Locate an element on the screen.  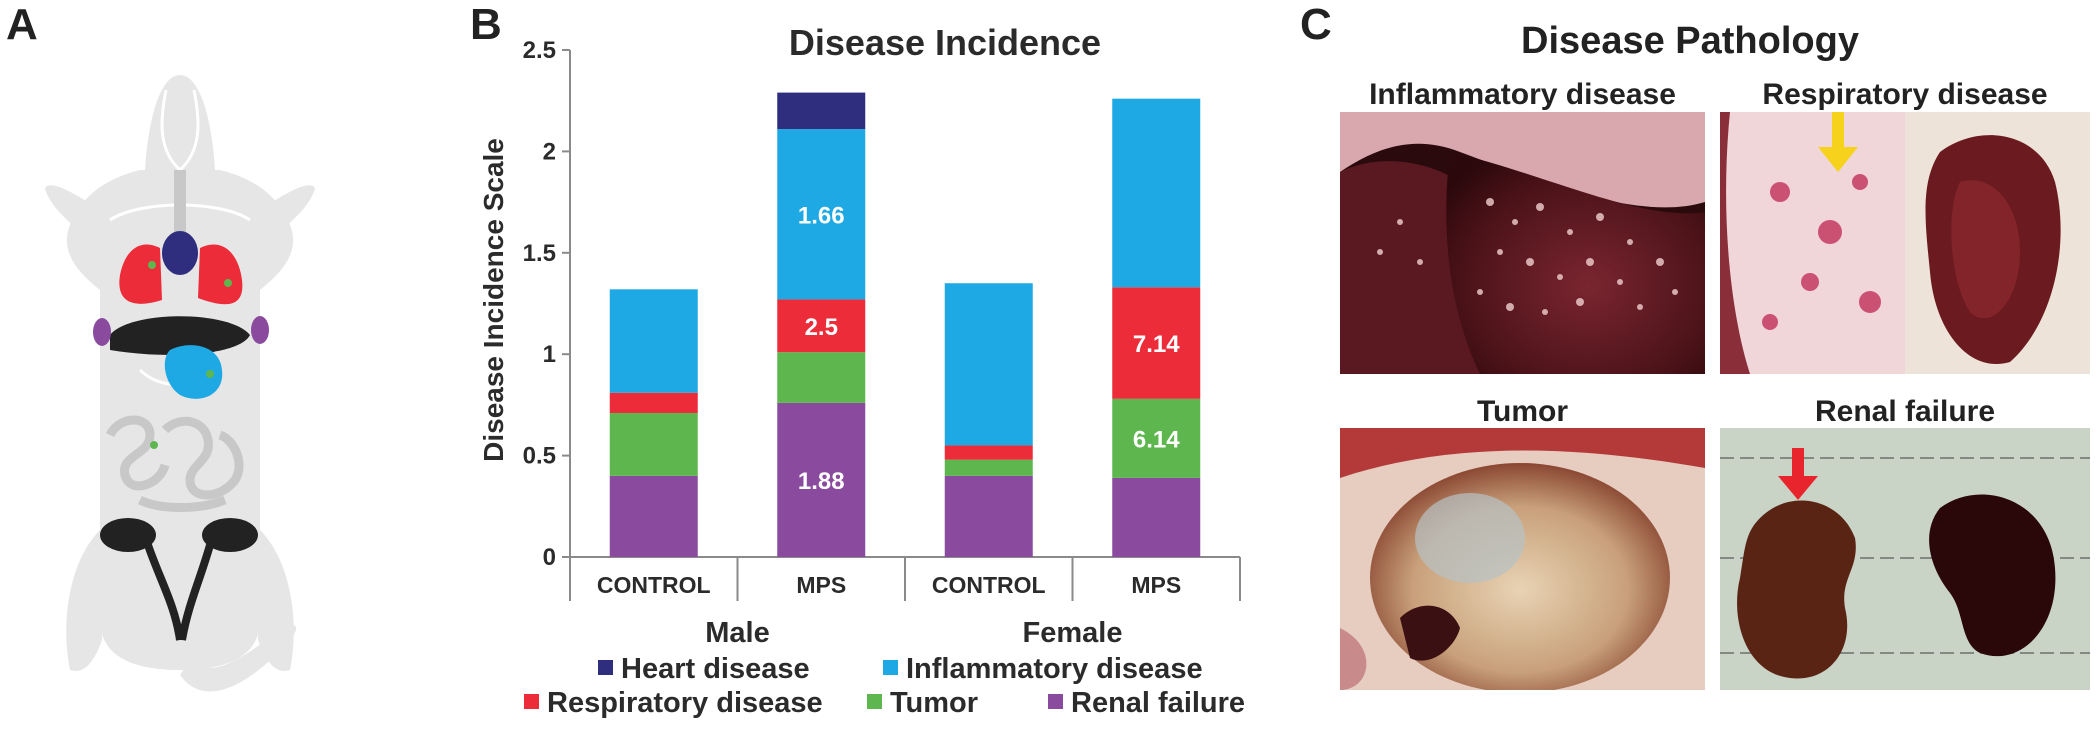
kidney-left is located at coordinates (128, 535).